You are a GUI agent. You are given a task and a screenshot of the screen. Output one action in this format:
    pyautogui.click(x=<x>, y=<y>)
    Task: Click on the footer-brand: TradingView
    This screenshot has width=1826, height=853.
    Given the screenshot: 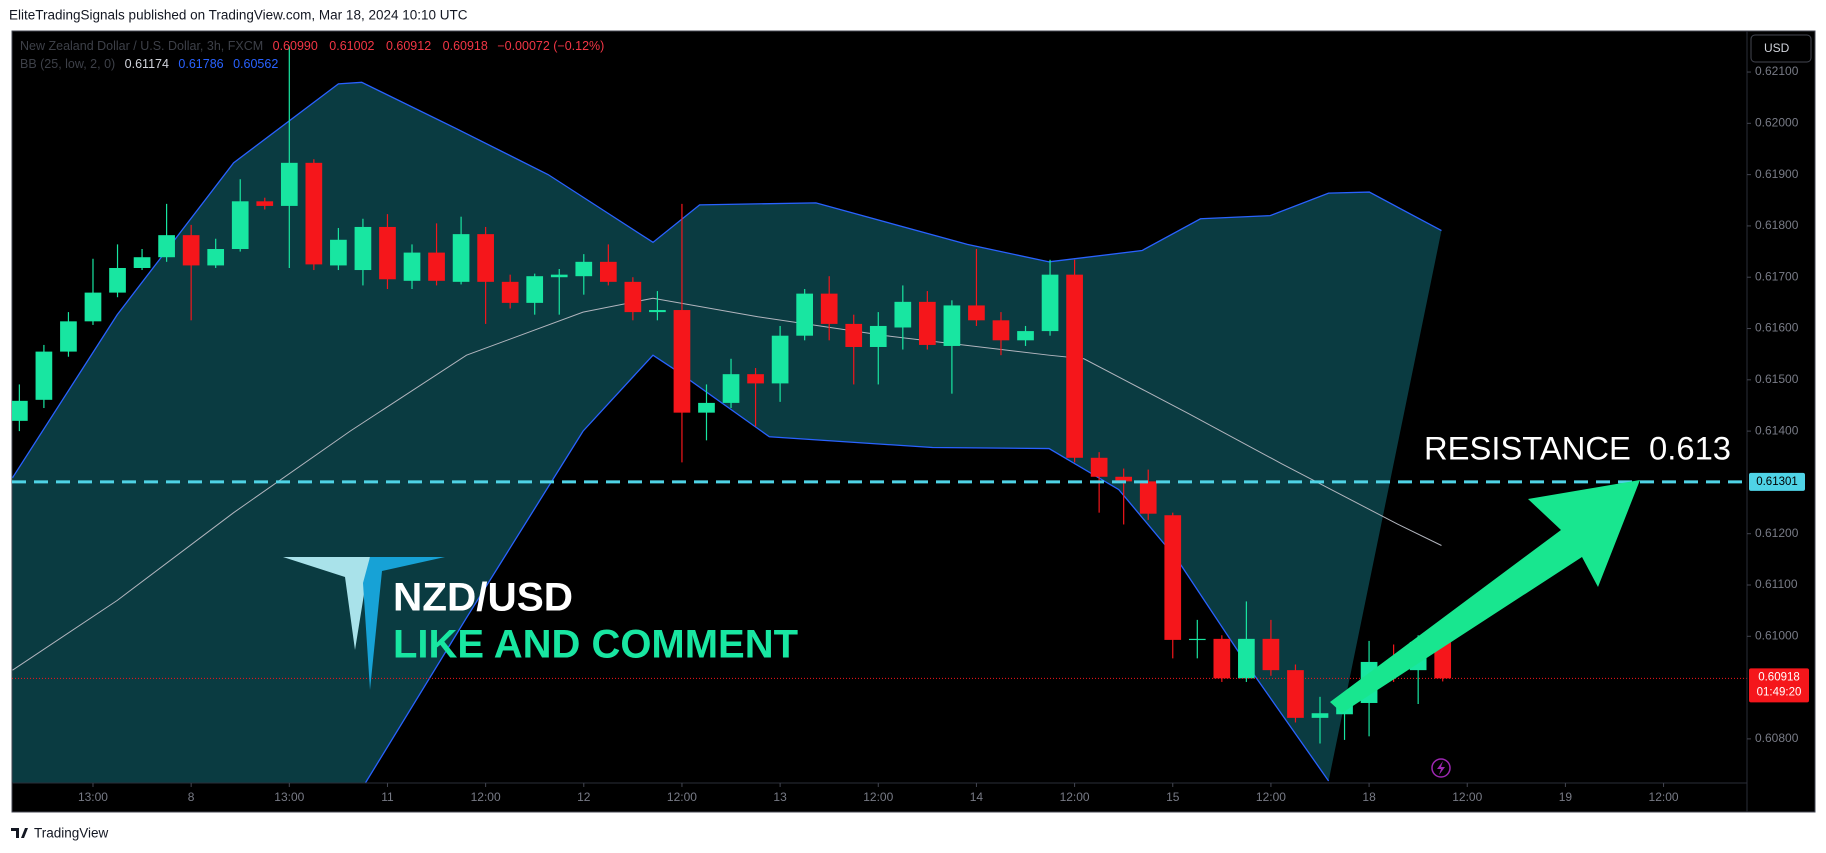 What is the action you would take?
    pyautogui.click(x=71, y=833)
    